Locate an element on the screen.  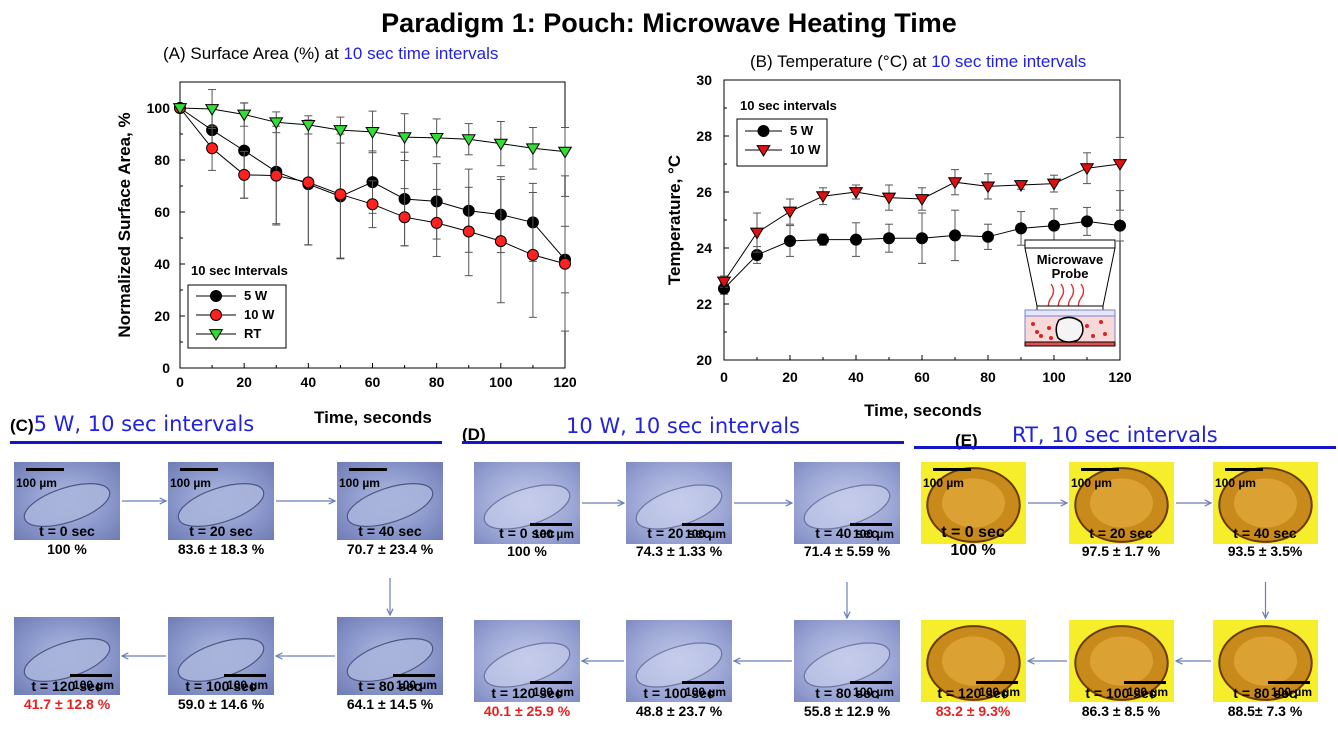
crystal is located at coordinates (1069, 329).